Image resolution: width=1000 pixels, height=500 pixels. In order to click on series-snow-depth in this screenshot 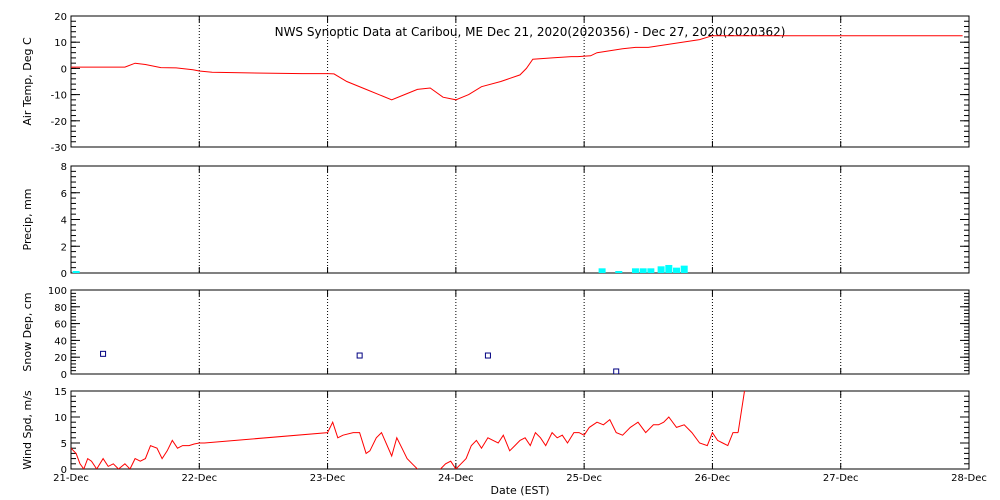, I will do `click(360, 362)`.